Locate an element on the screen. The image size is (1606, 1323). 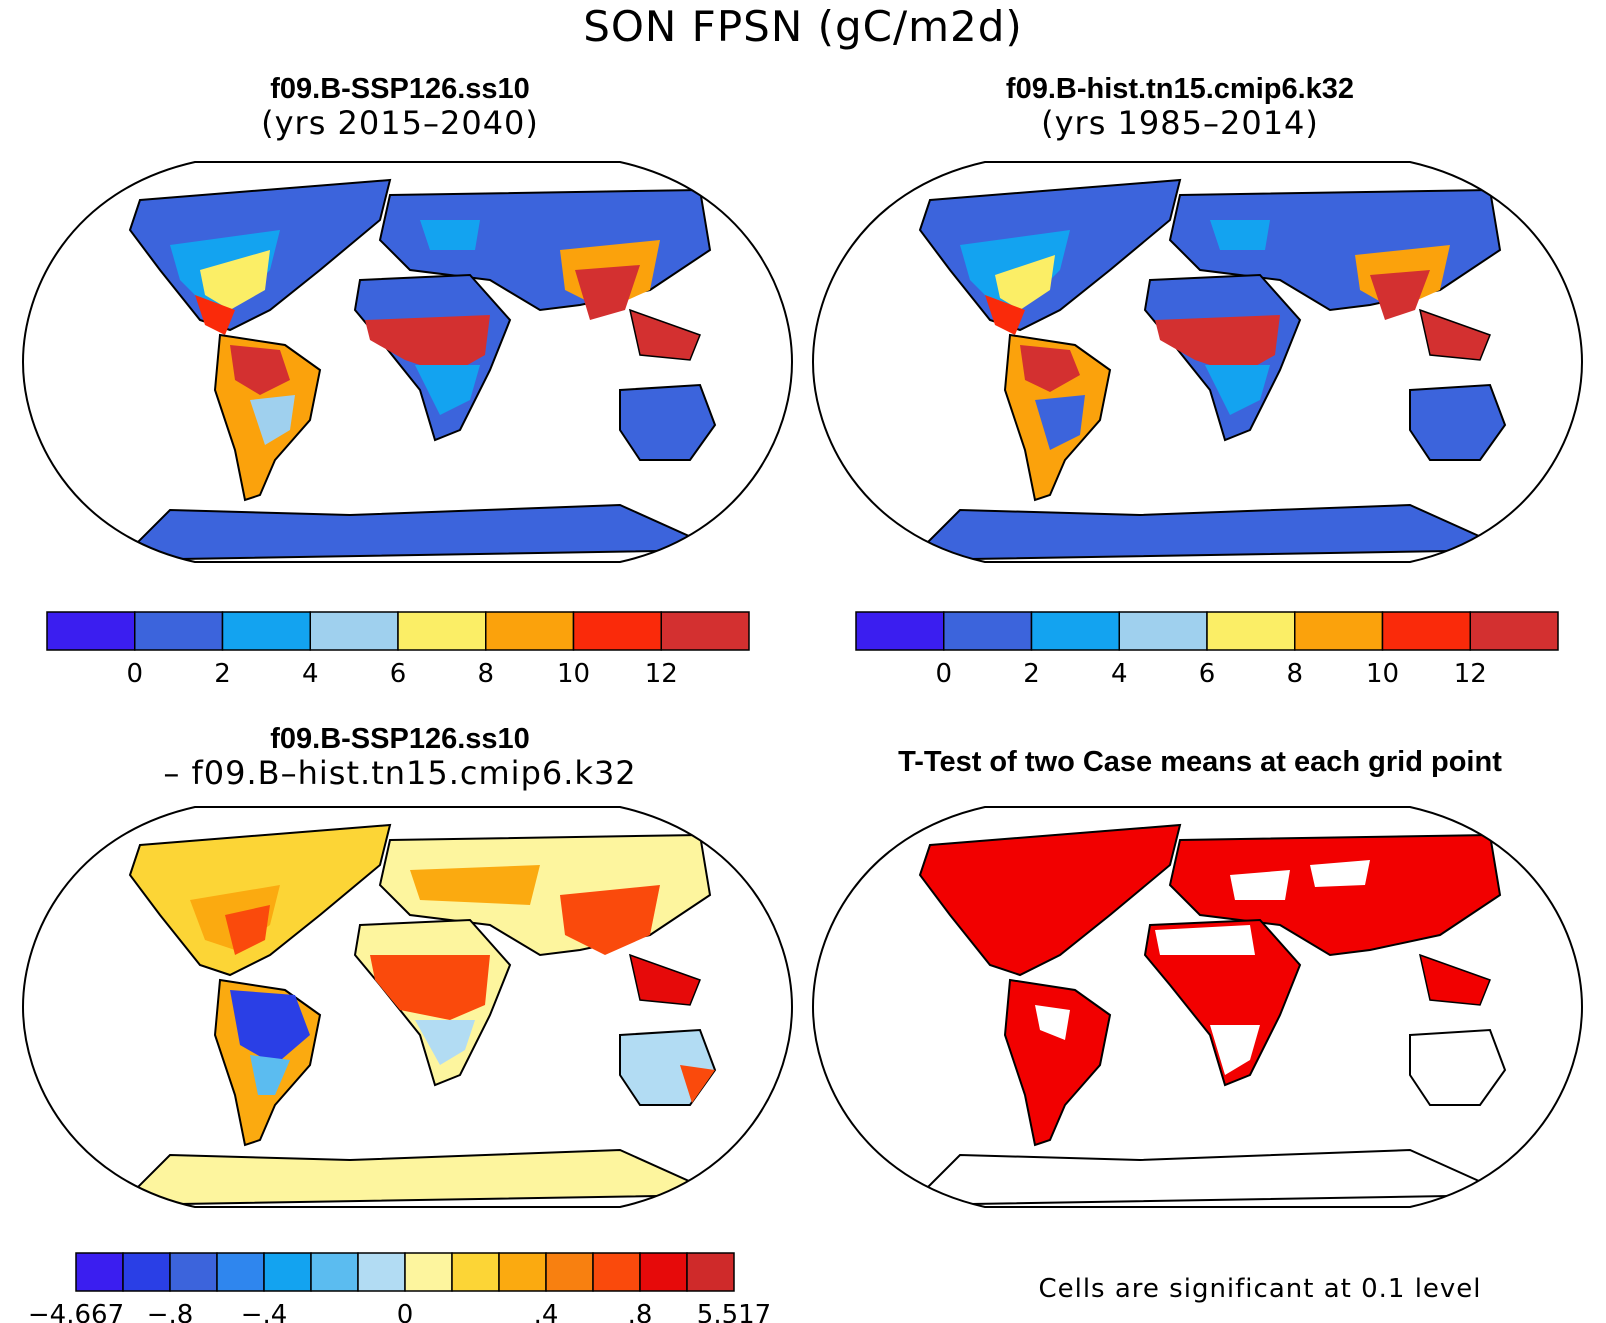
panel-title-ssp126: f09.B-SSP126.ss10 (yrs 2015–2040) is located at coordinates (400, 106).